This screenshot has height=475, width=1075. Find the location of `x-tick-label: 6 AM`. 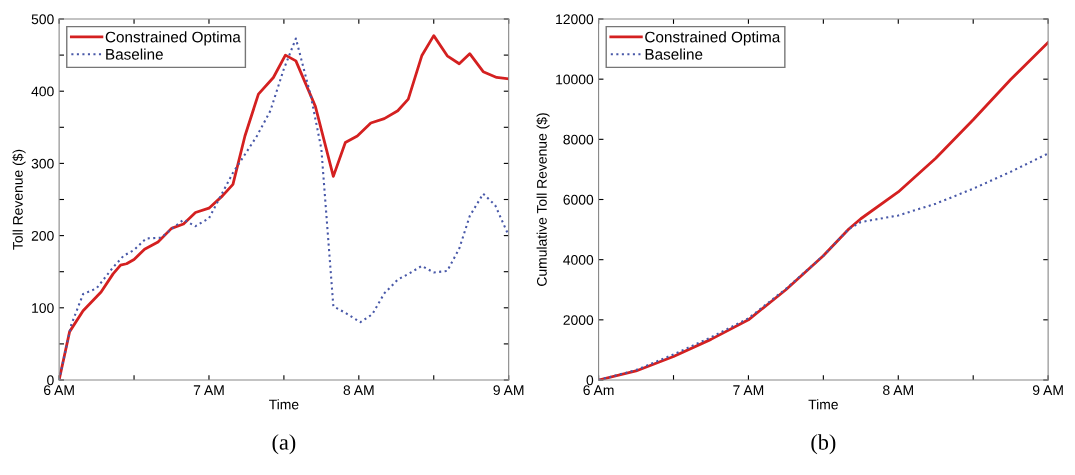

x-tick-label: 6 AM is located at coordinates (59, 390).